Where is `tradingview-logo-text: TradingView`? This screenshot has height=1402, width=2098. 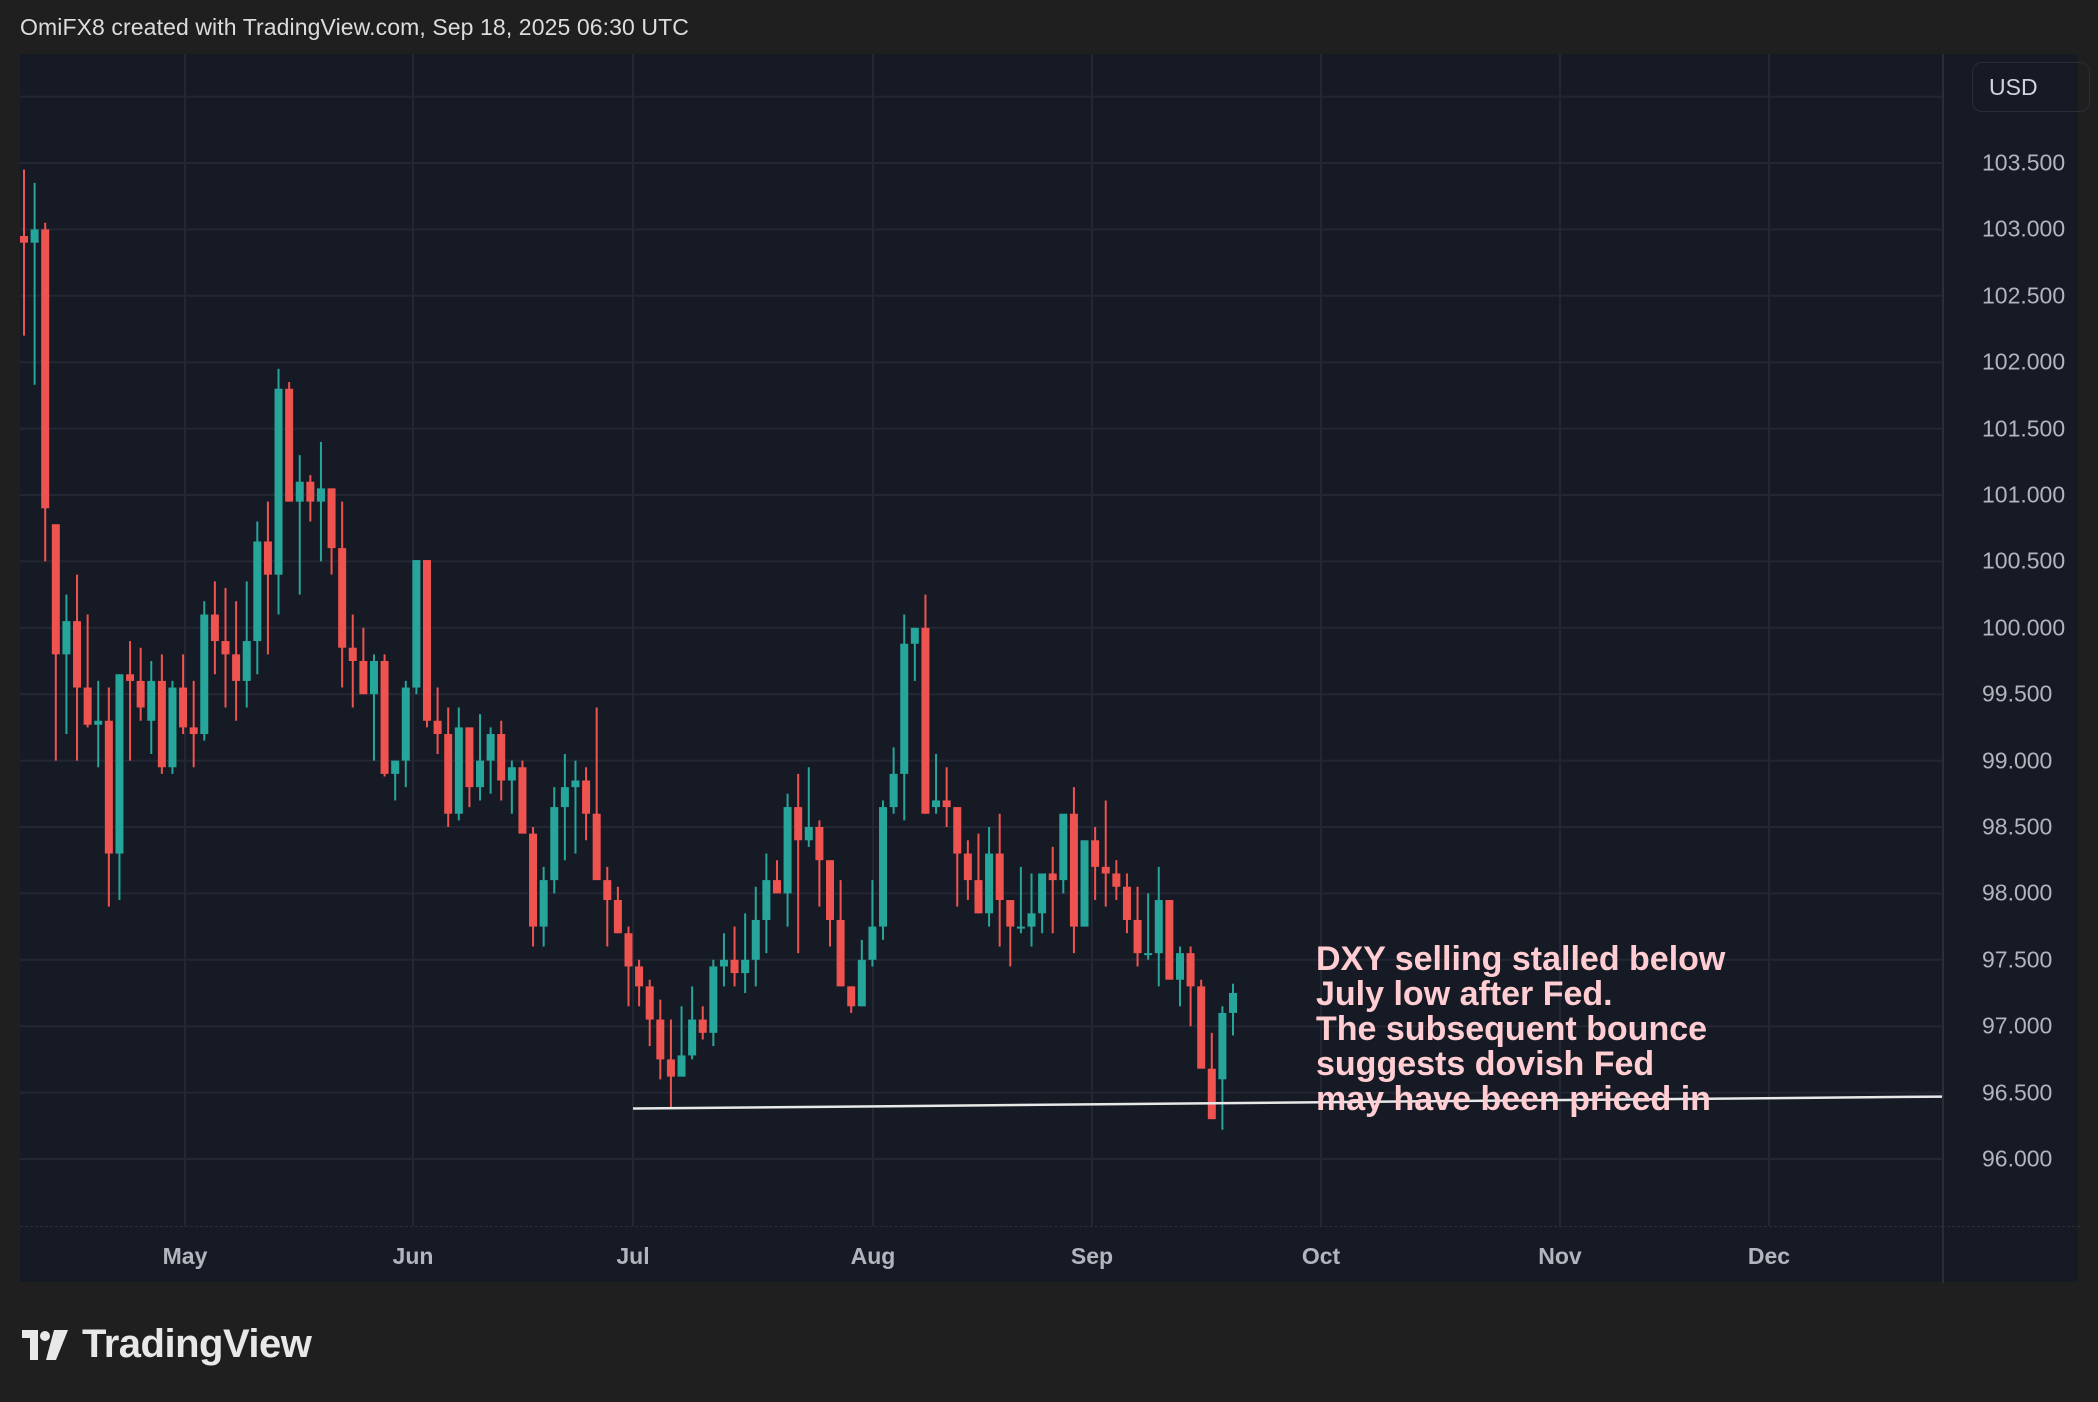 tradingview-logo-text: TradingView is located at coordinates (197, 1344).